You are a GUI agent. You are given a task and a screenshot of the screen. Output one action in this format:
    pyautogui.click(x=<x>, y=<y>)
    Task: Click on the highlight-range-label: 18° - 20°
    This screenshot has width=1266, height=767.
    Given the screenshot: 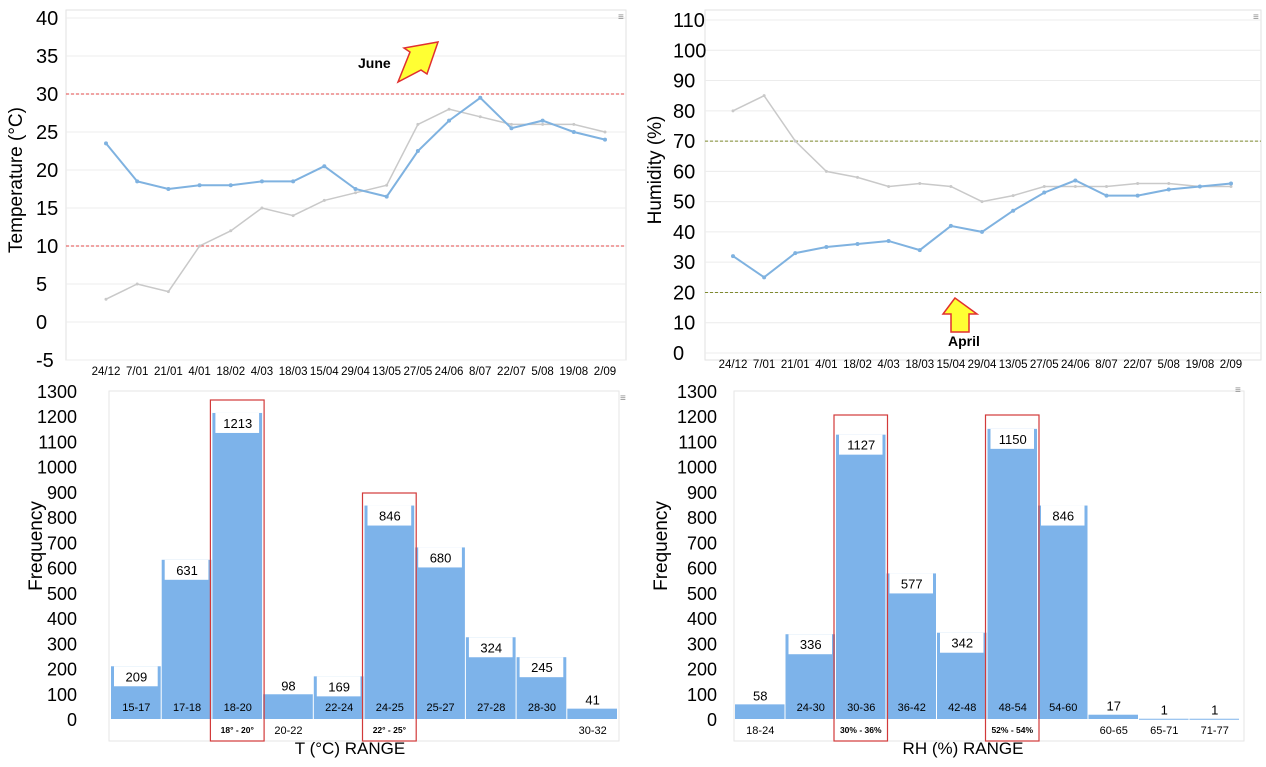 What is the action you would take?
    pyautogui.click(x=238, y=730)
    